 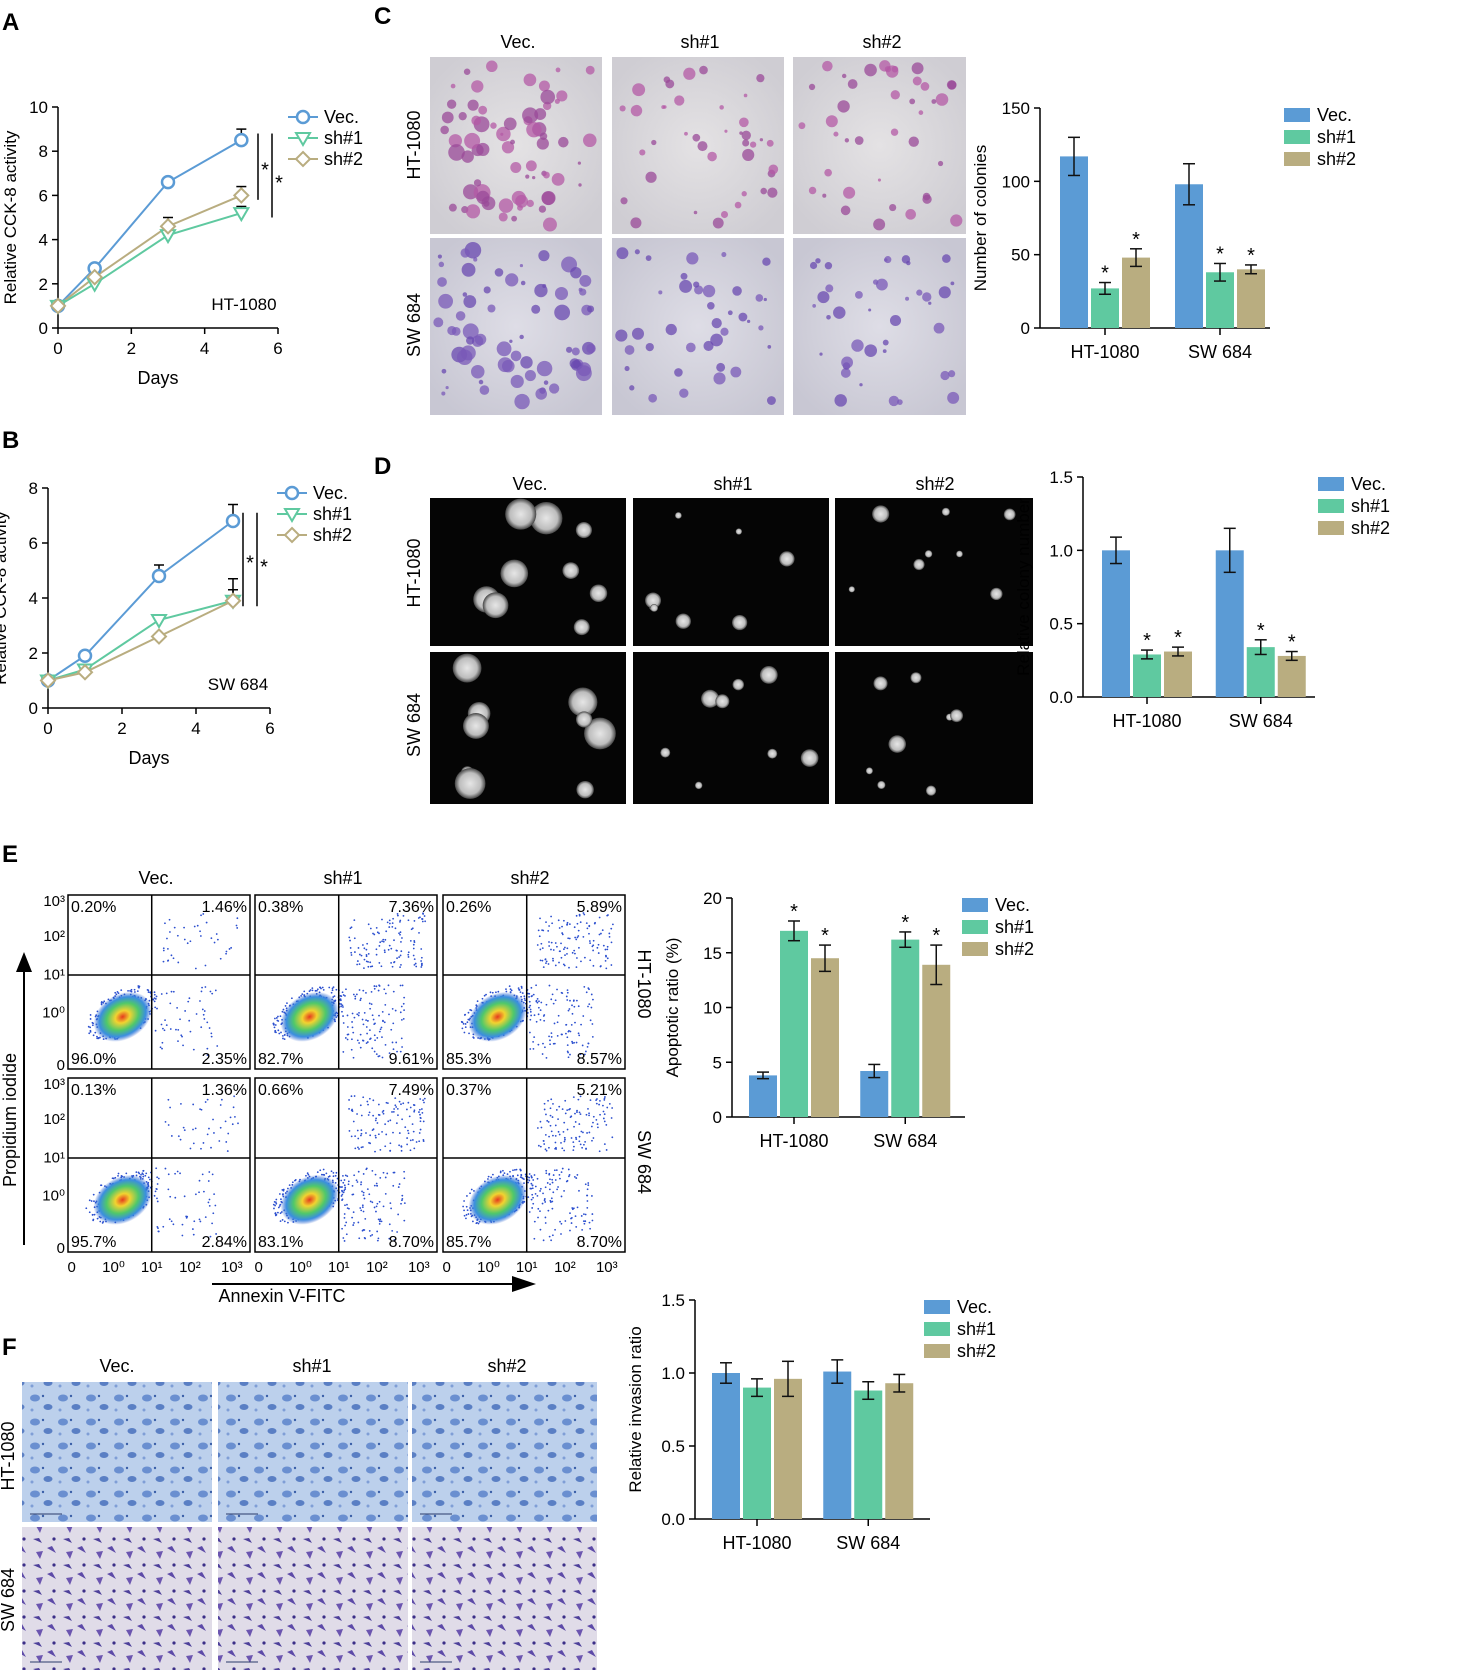 I want to click on legend-label: sh#1, so click(x=332, y=514).